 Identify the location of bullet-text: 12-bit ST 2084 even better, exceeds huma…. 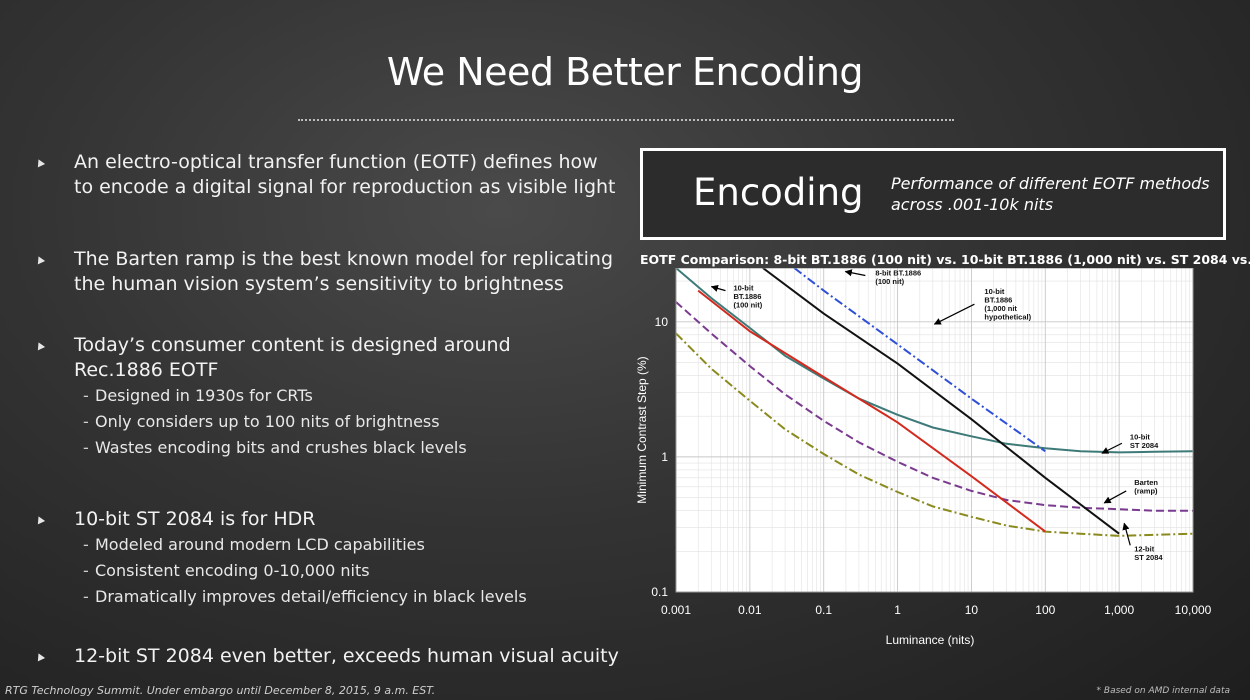
(350, 656).